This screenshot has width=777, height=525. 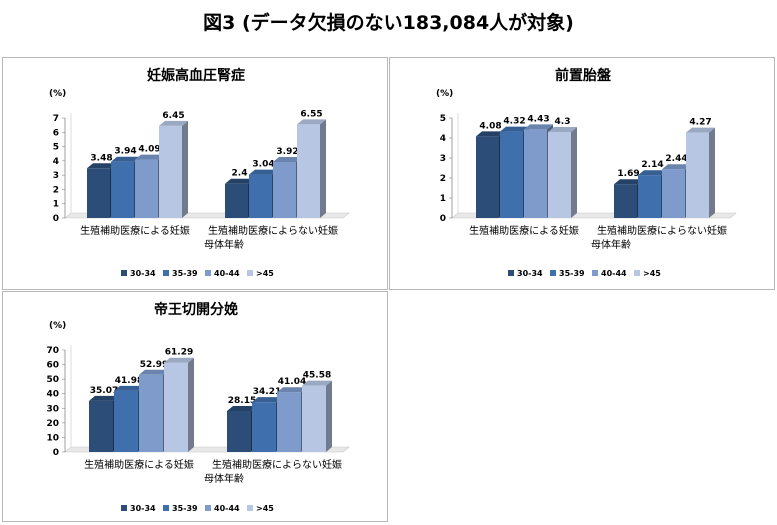 What do you see at coordinates (652, 165) in the screenshot?
I see `data-label: 2.14` at bounding box center [652, 165].